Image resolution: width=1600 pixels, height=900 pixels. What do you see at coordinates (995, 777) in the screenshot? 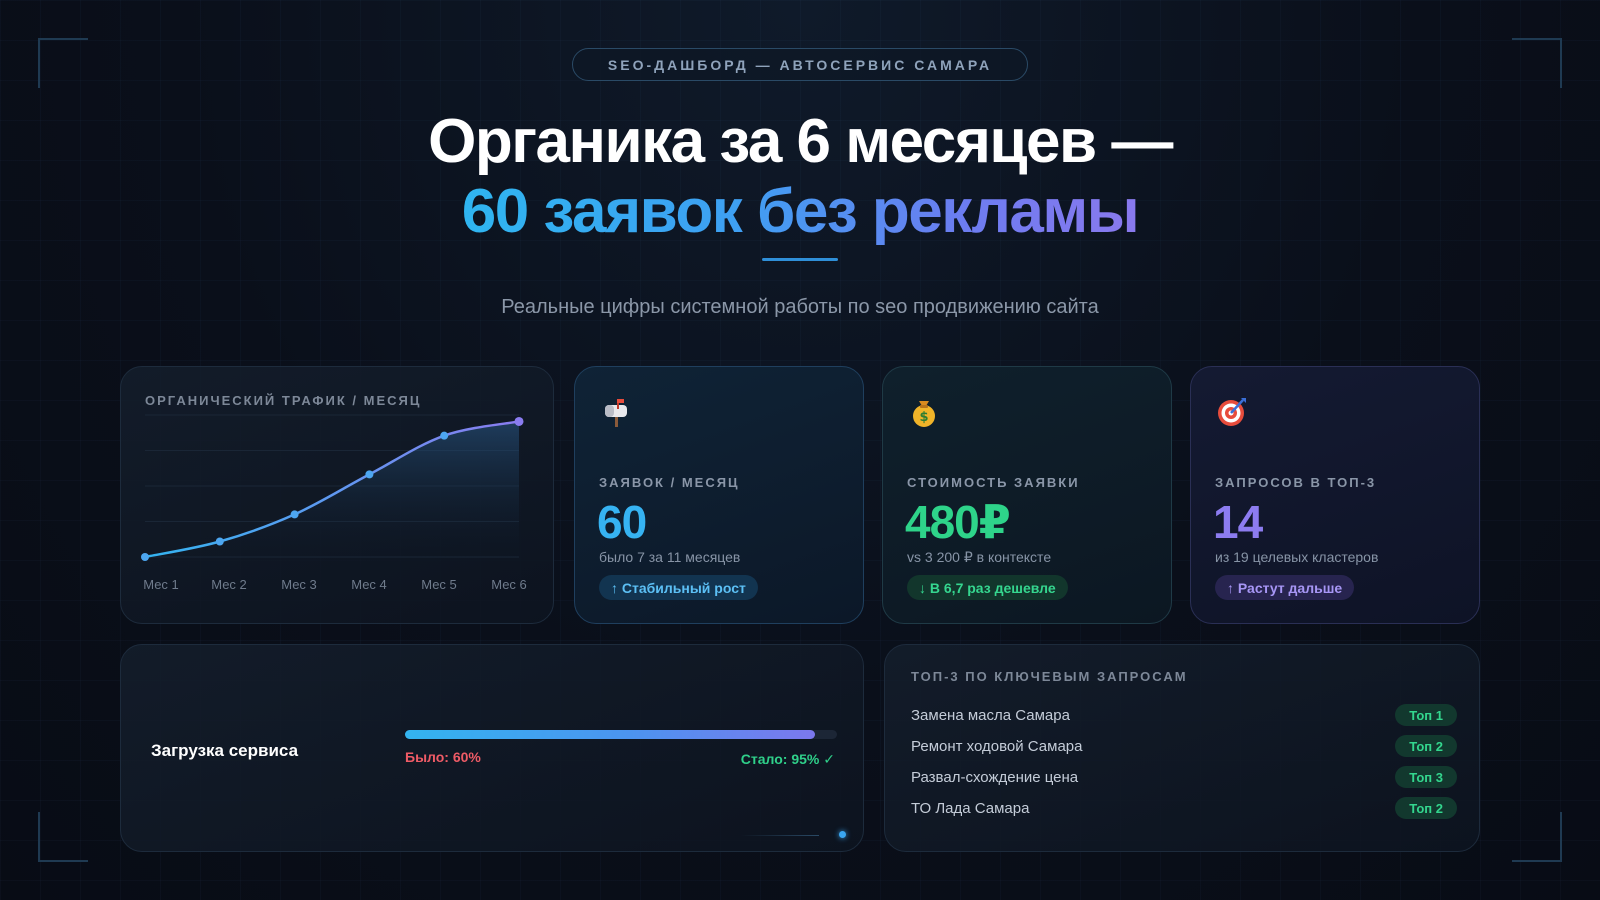
I see `keyword-query: Развал-схождение цена` at bounding box center [995, 777].